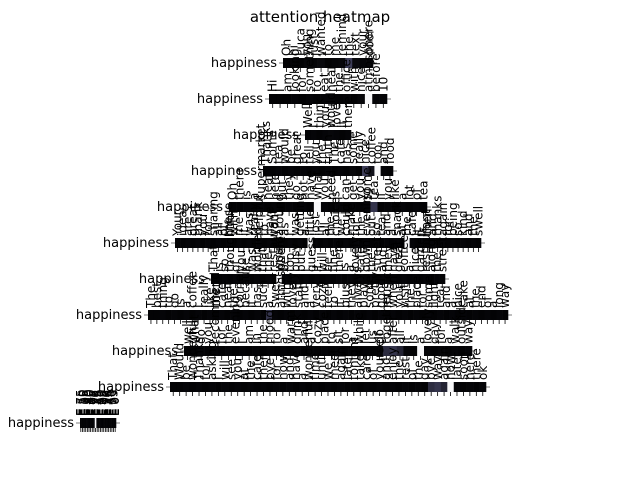 Image resolution: width=640 pixels, height=480 pixels. Describe the element at coordinates (212, 360) in the screenshot. I see `token-label: asking` at that location.